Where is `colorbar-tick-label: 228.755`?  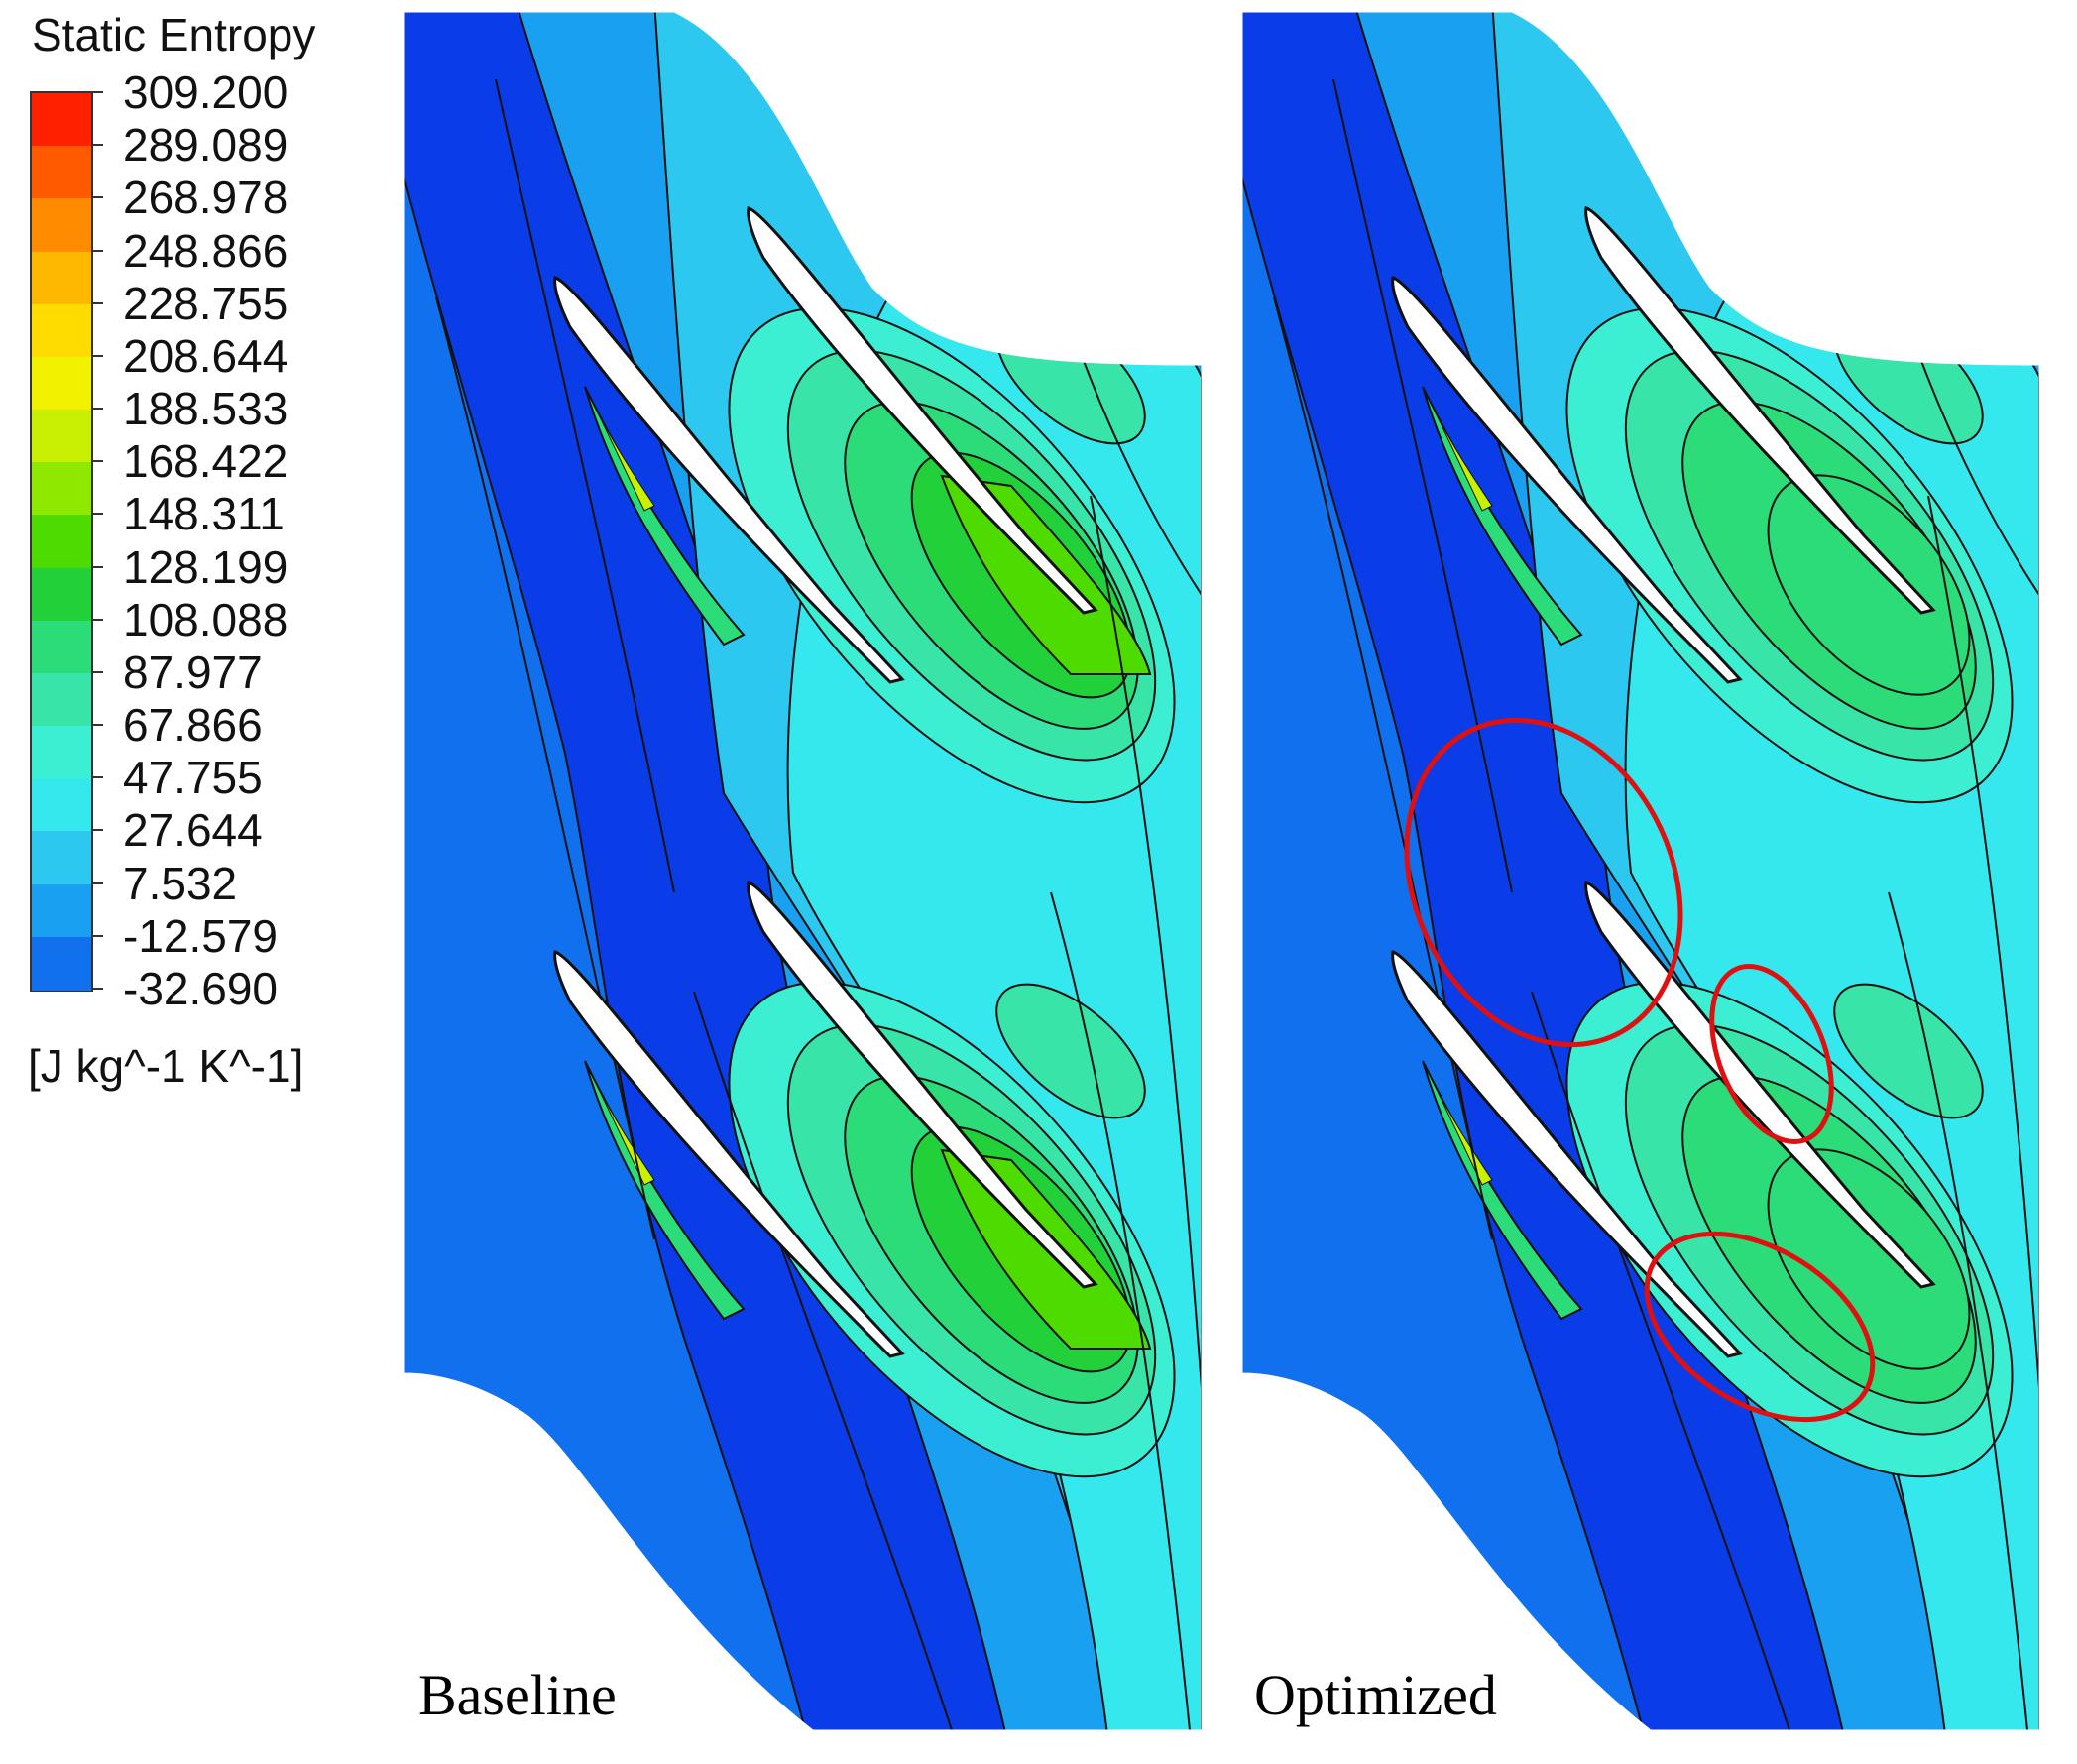 colorbar-tick-label: 228.755 is located at coordinates (205, 303).